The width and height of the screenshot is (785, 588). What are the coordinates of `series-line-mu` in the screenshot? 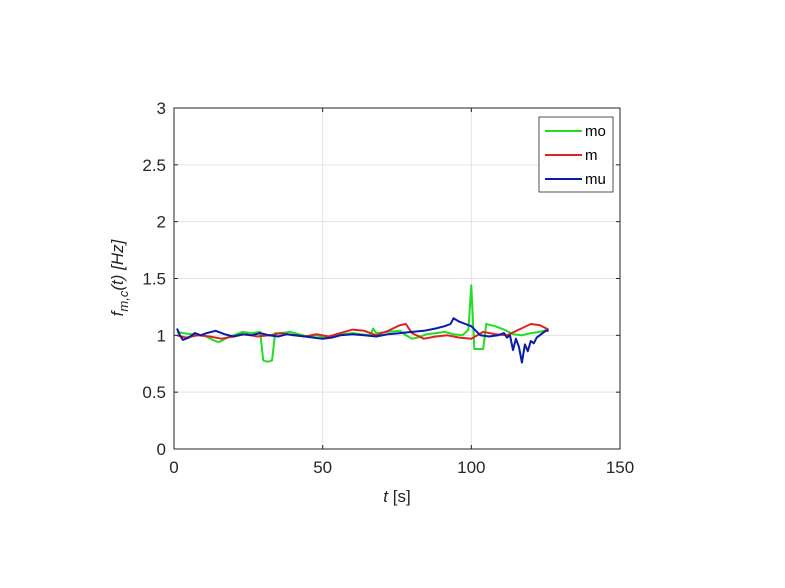 It's located at (362, 340).